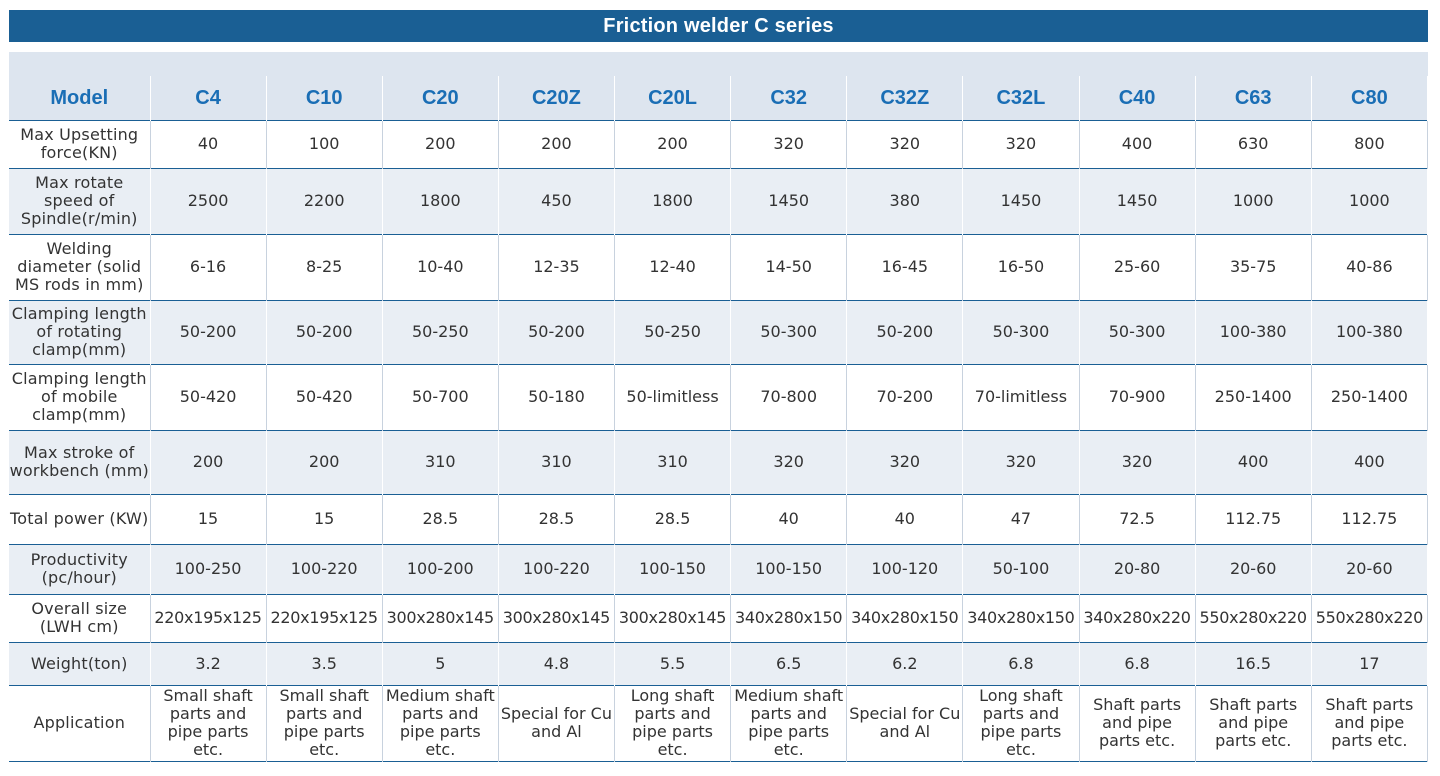 The height and width of the screenshot is (776, 1440). What do you see at coordinates (557, 201) in the screenshot?
I see `table-cell: 450` at bounding box center [557, 201].